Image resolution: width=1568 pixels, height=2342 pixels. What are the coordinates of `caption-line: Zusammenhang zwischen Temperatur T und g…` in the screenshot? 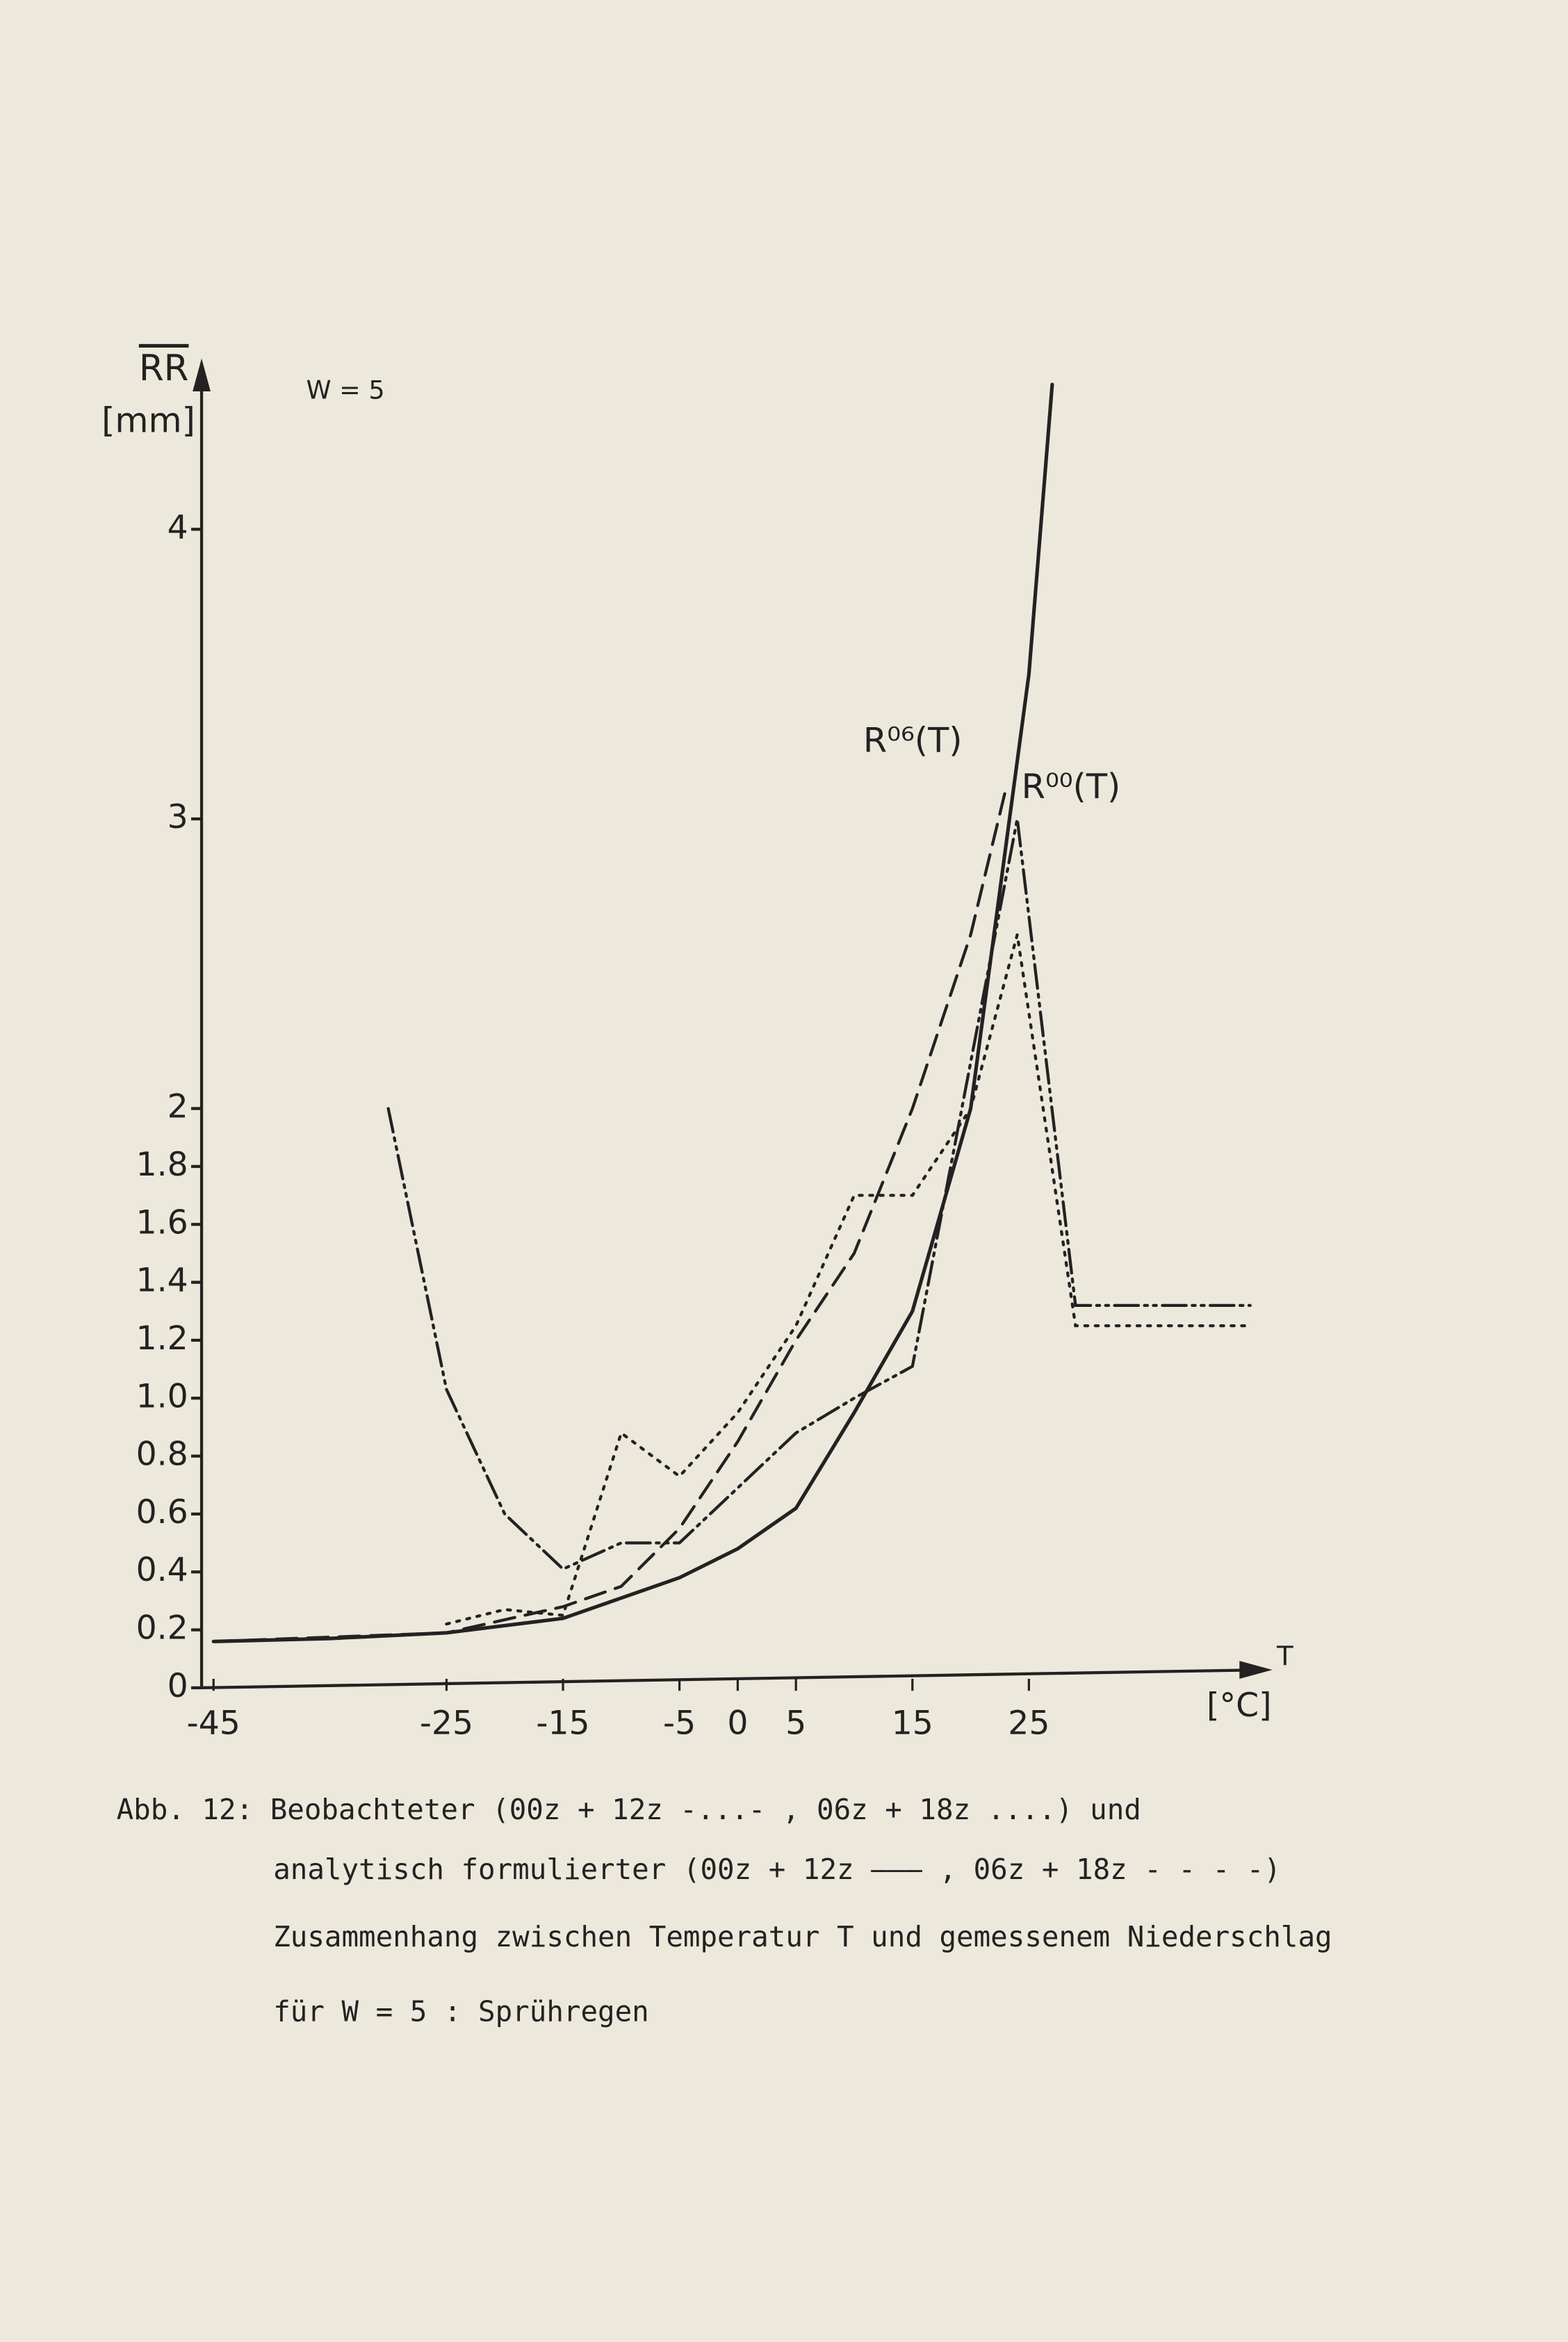 It's located at (802, 1937).